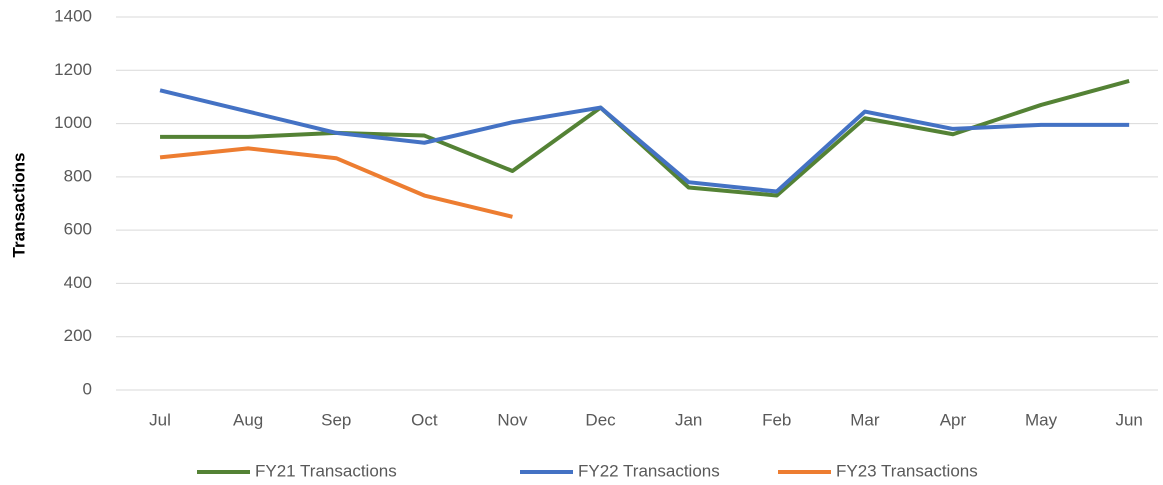  Describe the element at coordinates (248, 419) in the screenshot. I see `x-tick-label: Aug` at that location.